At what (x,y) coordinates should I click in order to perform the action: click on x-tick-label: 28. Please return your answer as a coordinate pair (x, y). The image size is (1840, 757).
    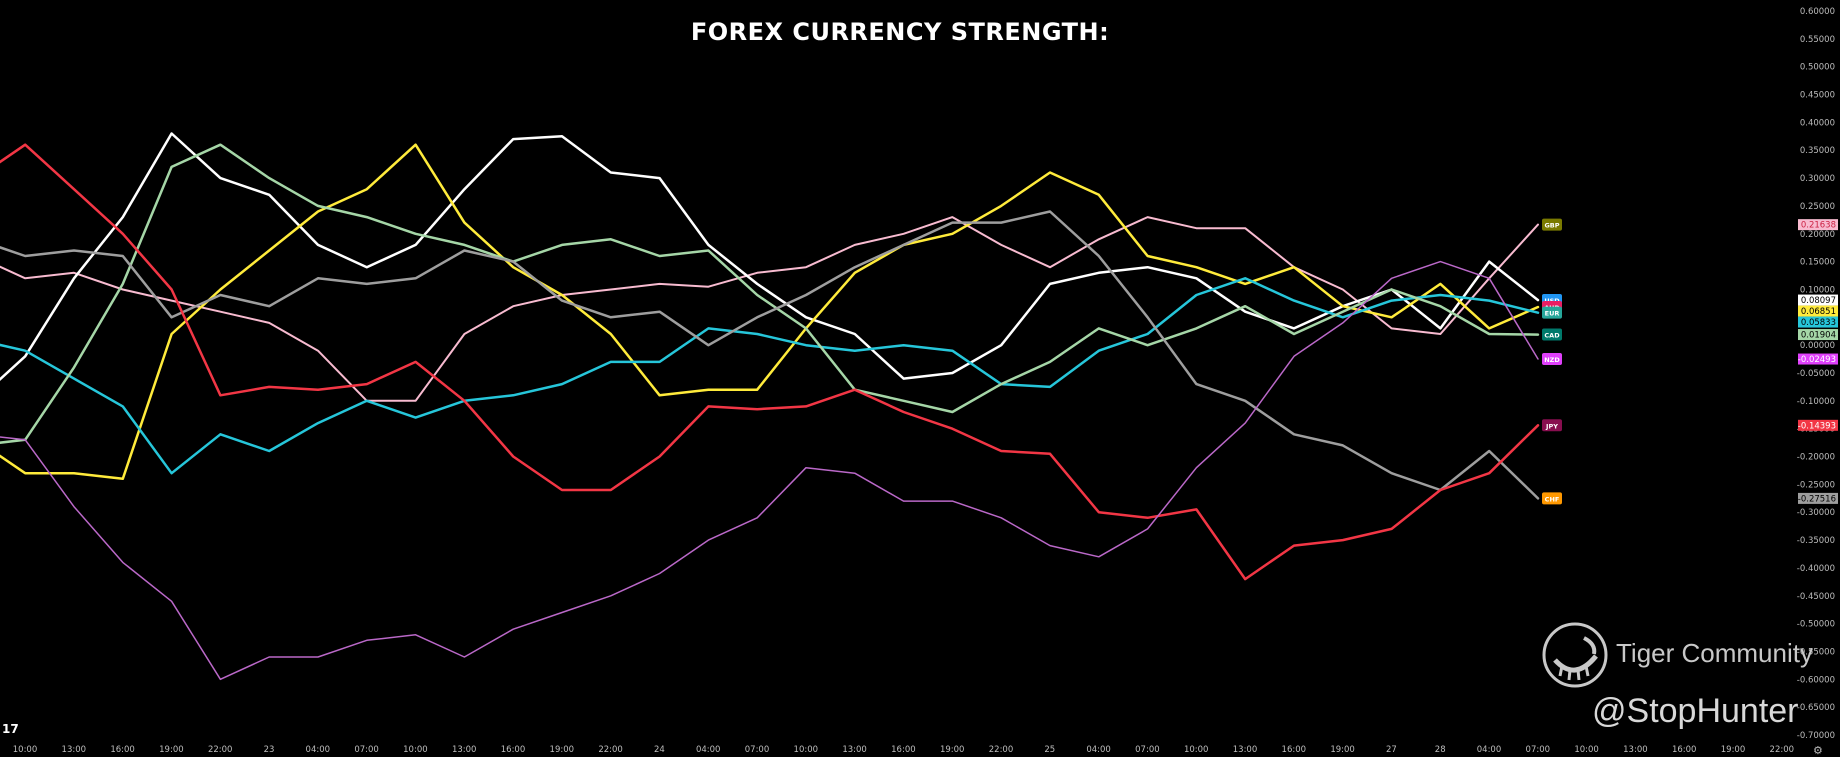
    Looking at the image, I should click on (1440, 750).